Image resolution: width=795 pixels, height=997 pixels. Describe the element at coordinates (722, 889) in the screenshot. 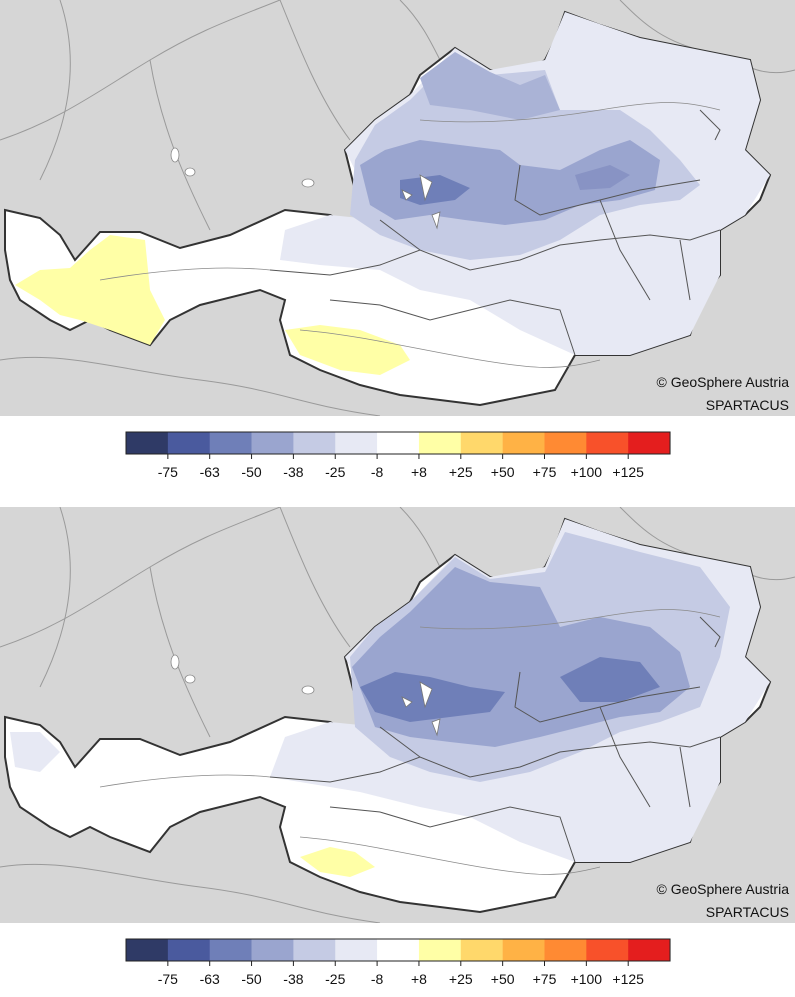

I see `lower-credit-line1: © GeoSphere Austria` at that location.